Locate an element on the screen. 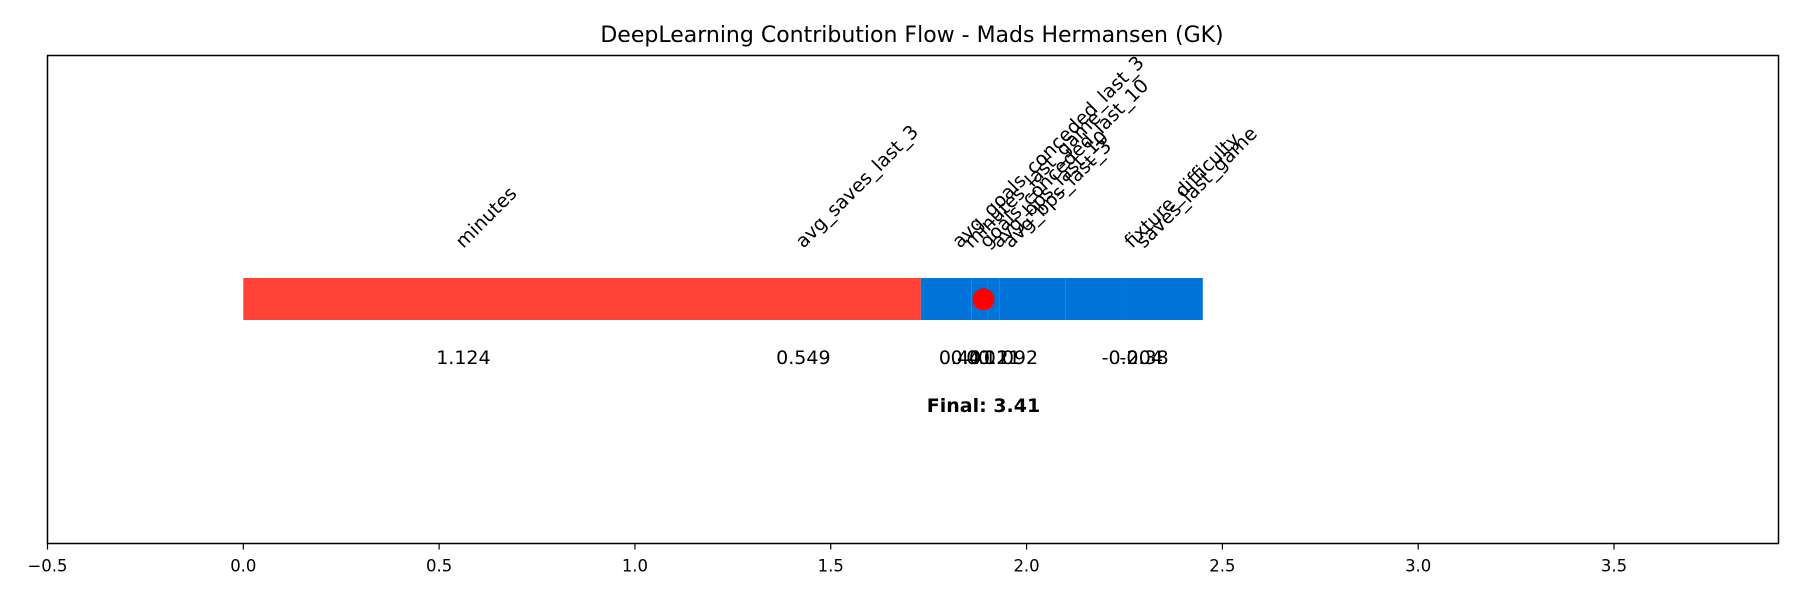 This screenshot has height=600, width=1800. value-label-minutes: 1.124 is located at coordinates (463, 358).